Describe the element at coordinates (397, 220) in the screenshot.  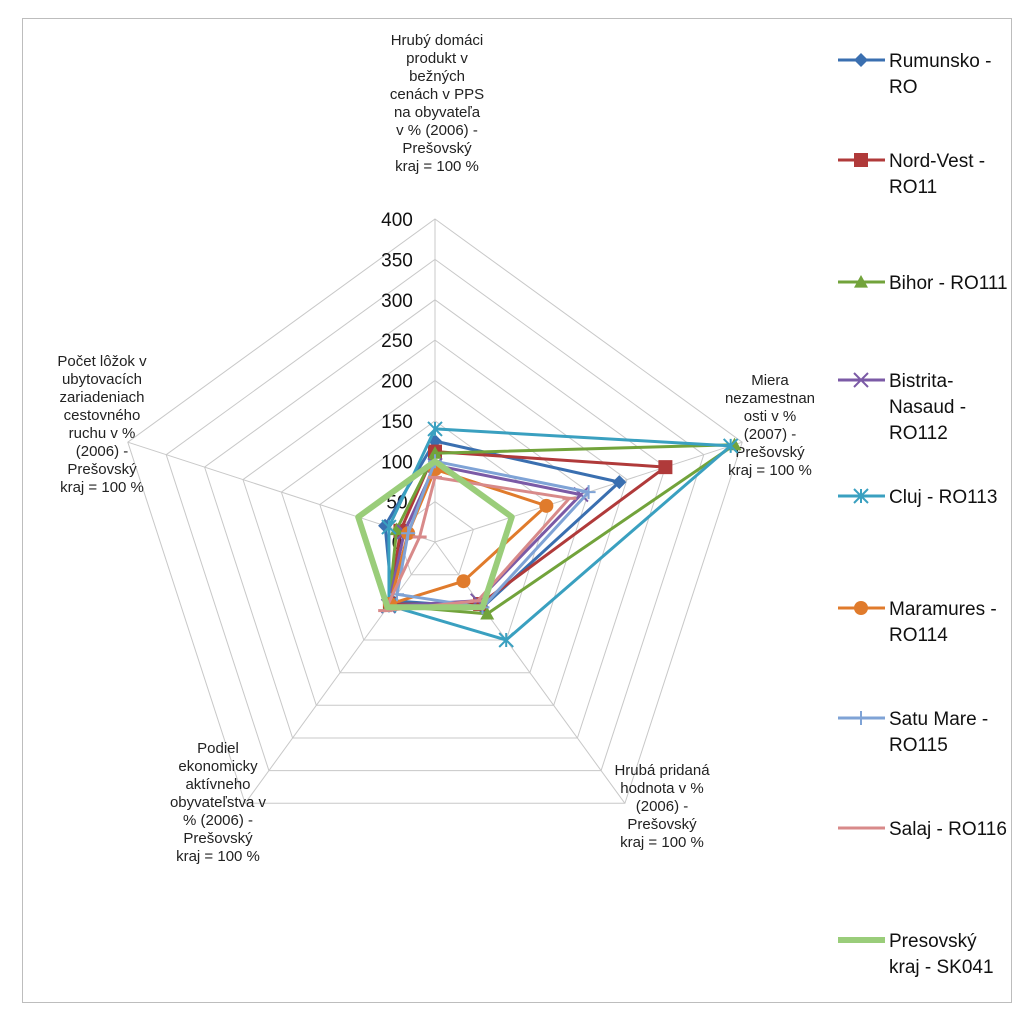
I see `r-tick-label: 400` at that location.